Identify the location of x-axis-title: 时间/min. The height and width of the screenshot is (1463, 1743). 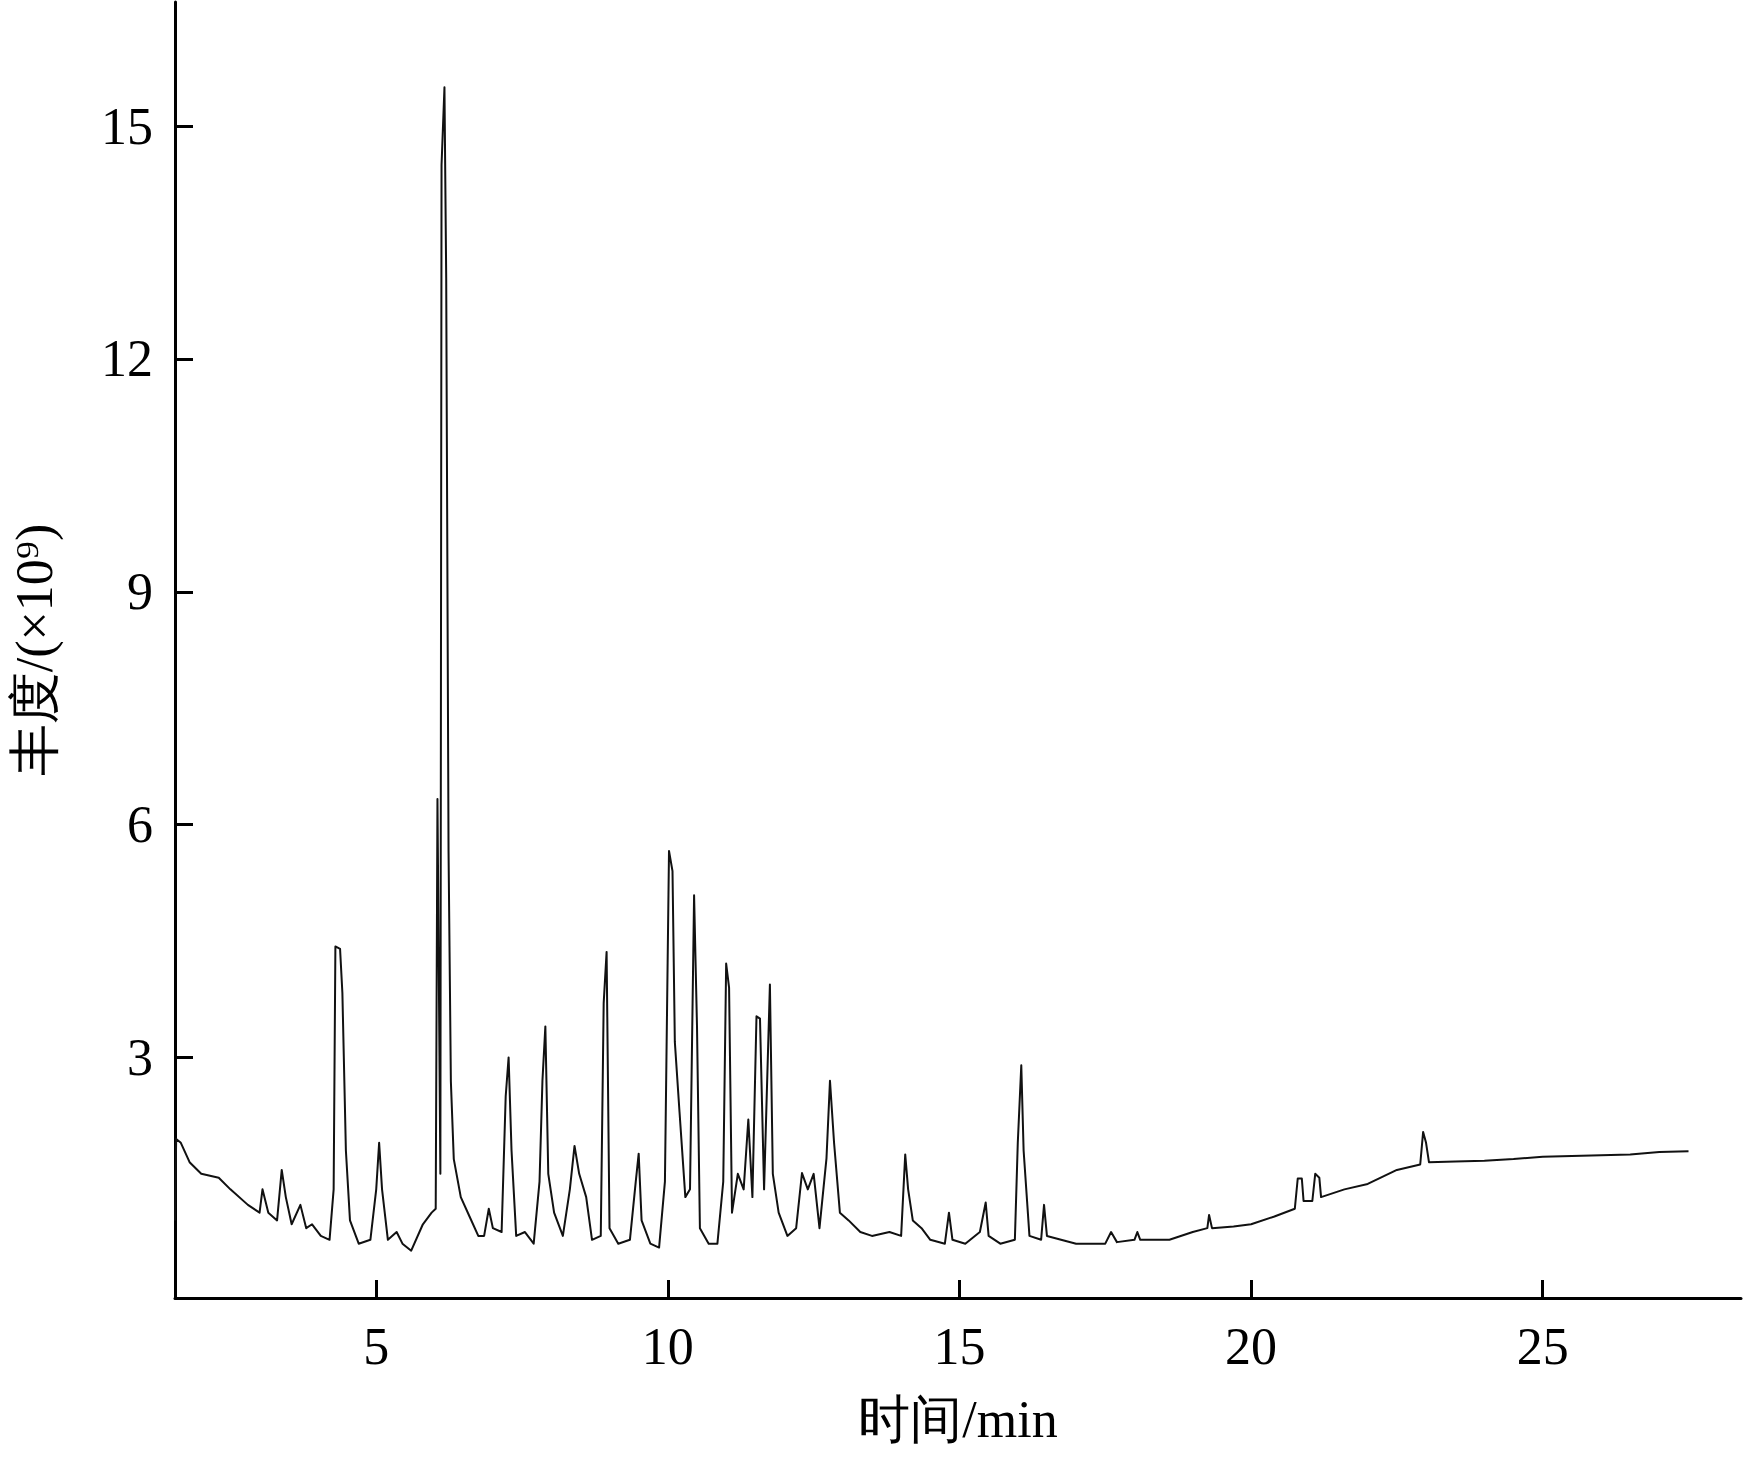
(958, 1419).